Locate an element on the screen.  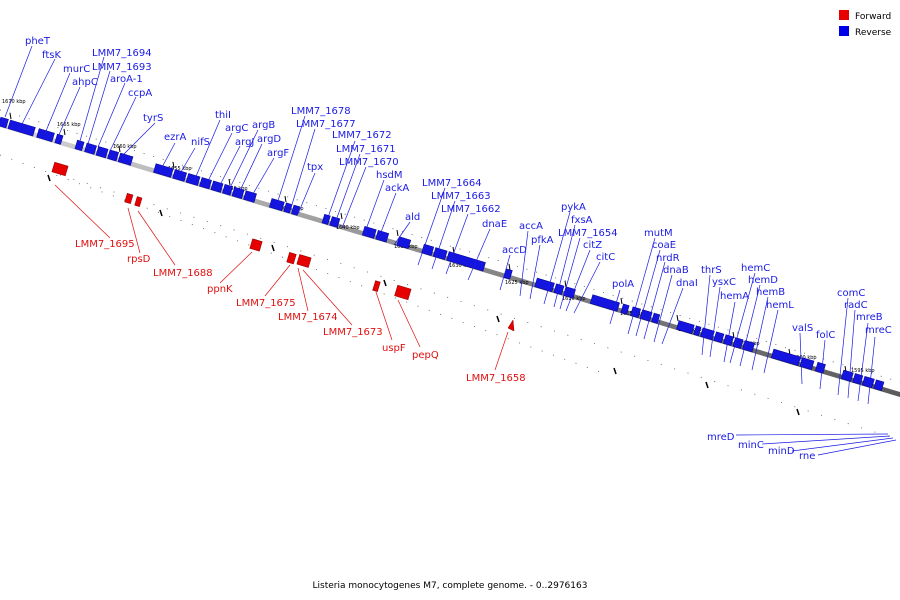
gene-label: hemA is located at coordinates (734, 296).